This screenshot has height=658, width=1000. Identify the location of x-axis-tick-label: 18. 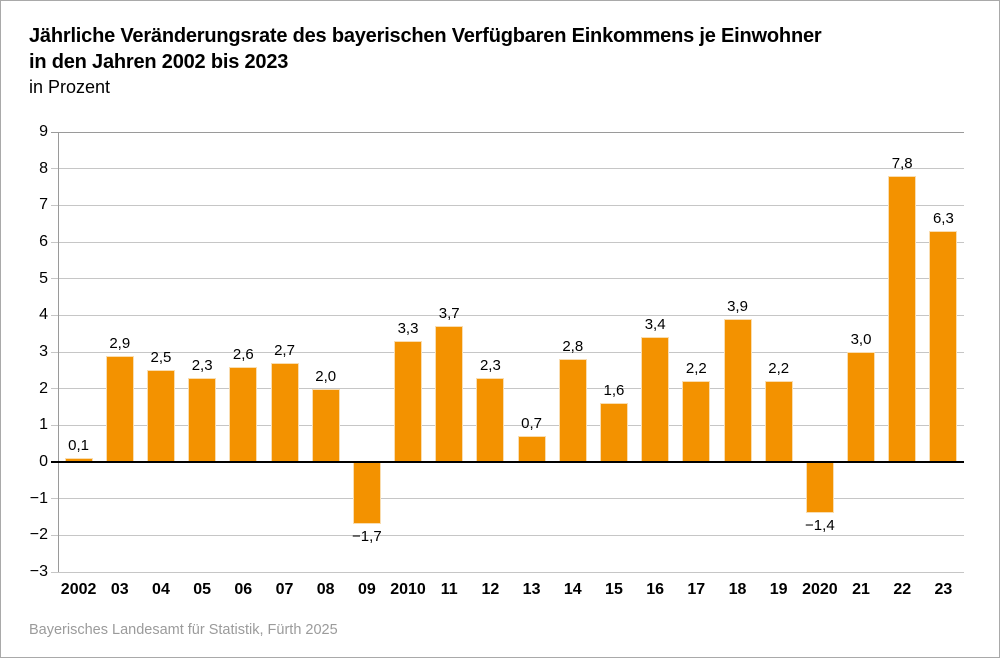
(737, 589).